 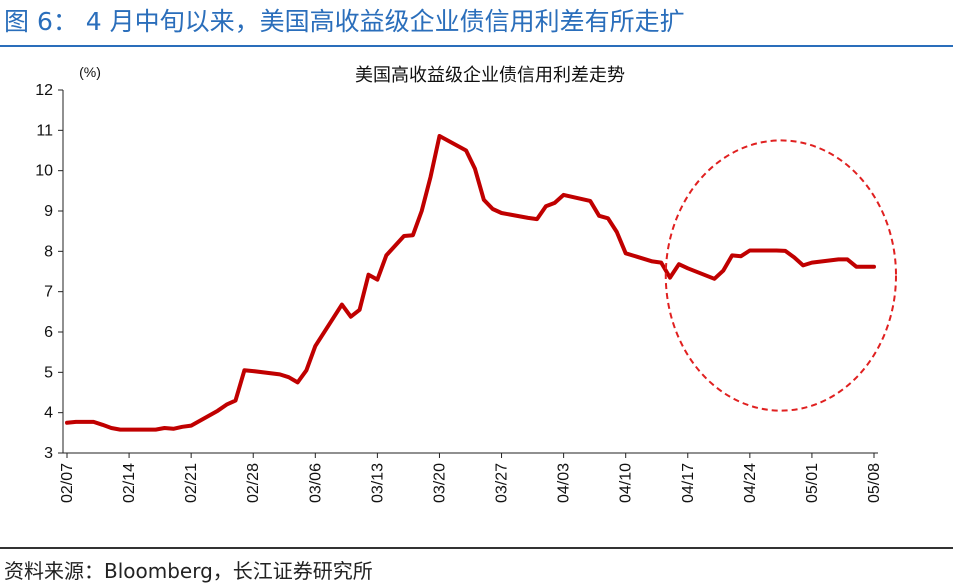 What do you see at coordinates (377, 483) in the screenshot?
I see `x-tick-label: 03/13` at bounding box center [377, 483].